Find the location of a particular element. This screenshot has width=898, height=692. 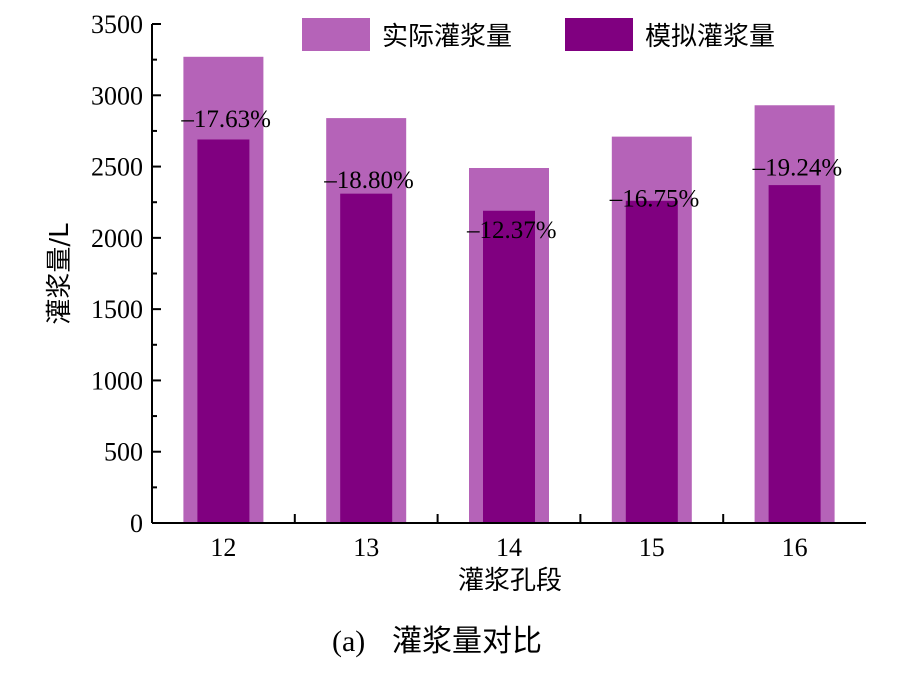

y-tick-label-1000: 1000 is located at coordinates (117, 380).